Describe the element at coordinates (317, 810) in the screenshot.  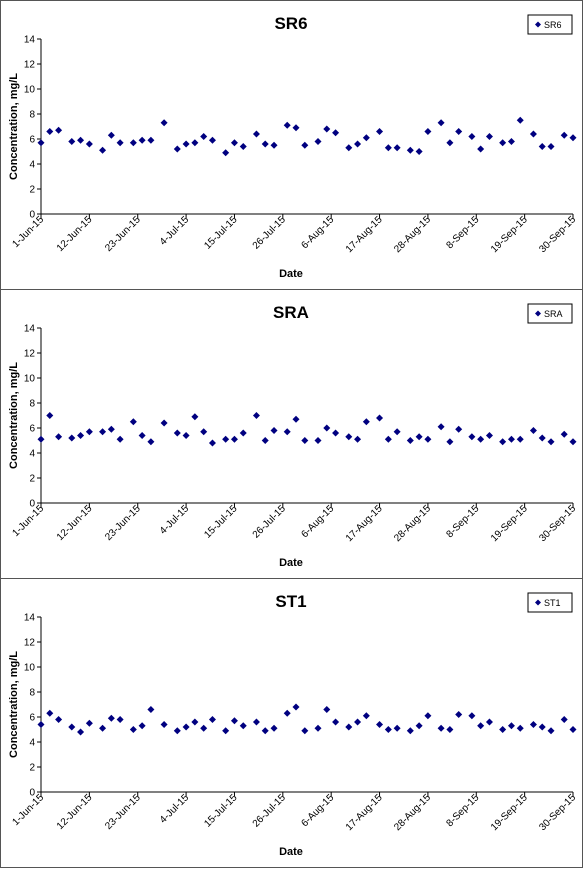
I see `x-tick-label: 6-Aug-15` at that location.